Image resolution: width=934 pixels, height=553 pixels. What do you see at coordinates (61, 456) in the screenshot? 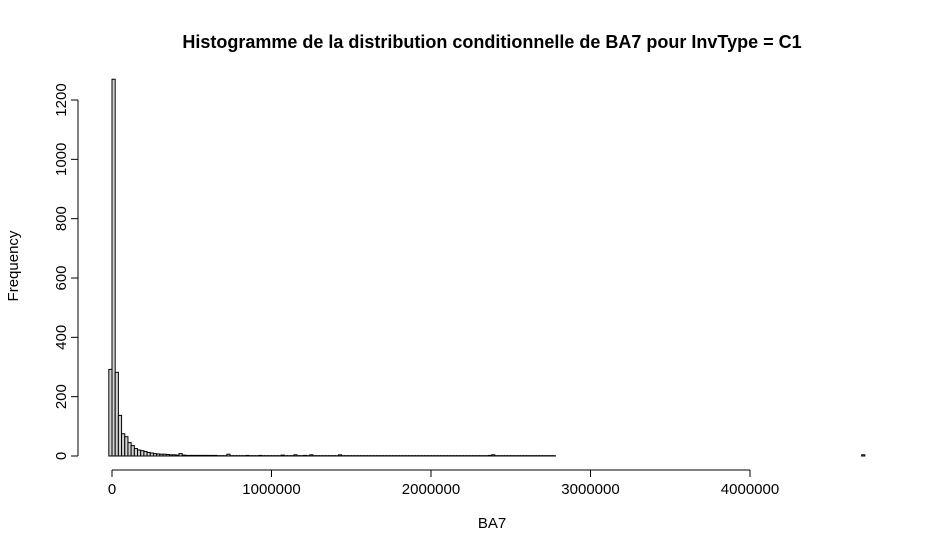
I see `y-tick-label-0: 0` at bounding box center [61, 456].